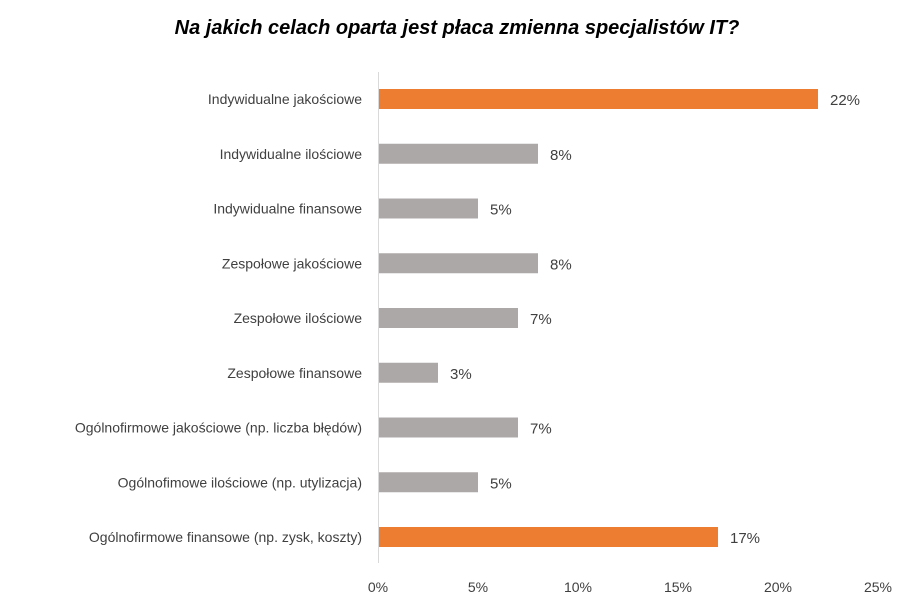 The image size is (914, 609). Describe the element at coordinates (378, 587) in the screenshot. I see `x-tick-label: 0%` at that location.